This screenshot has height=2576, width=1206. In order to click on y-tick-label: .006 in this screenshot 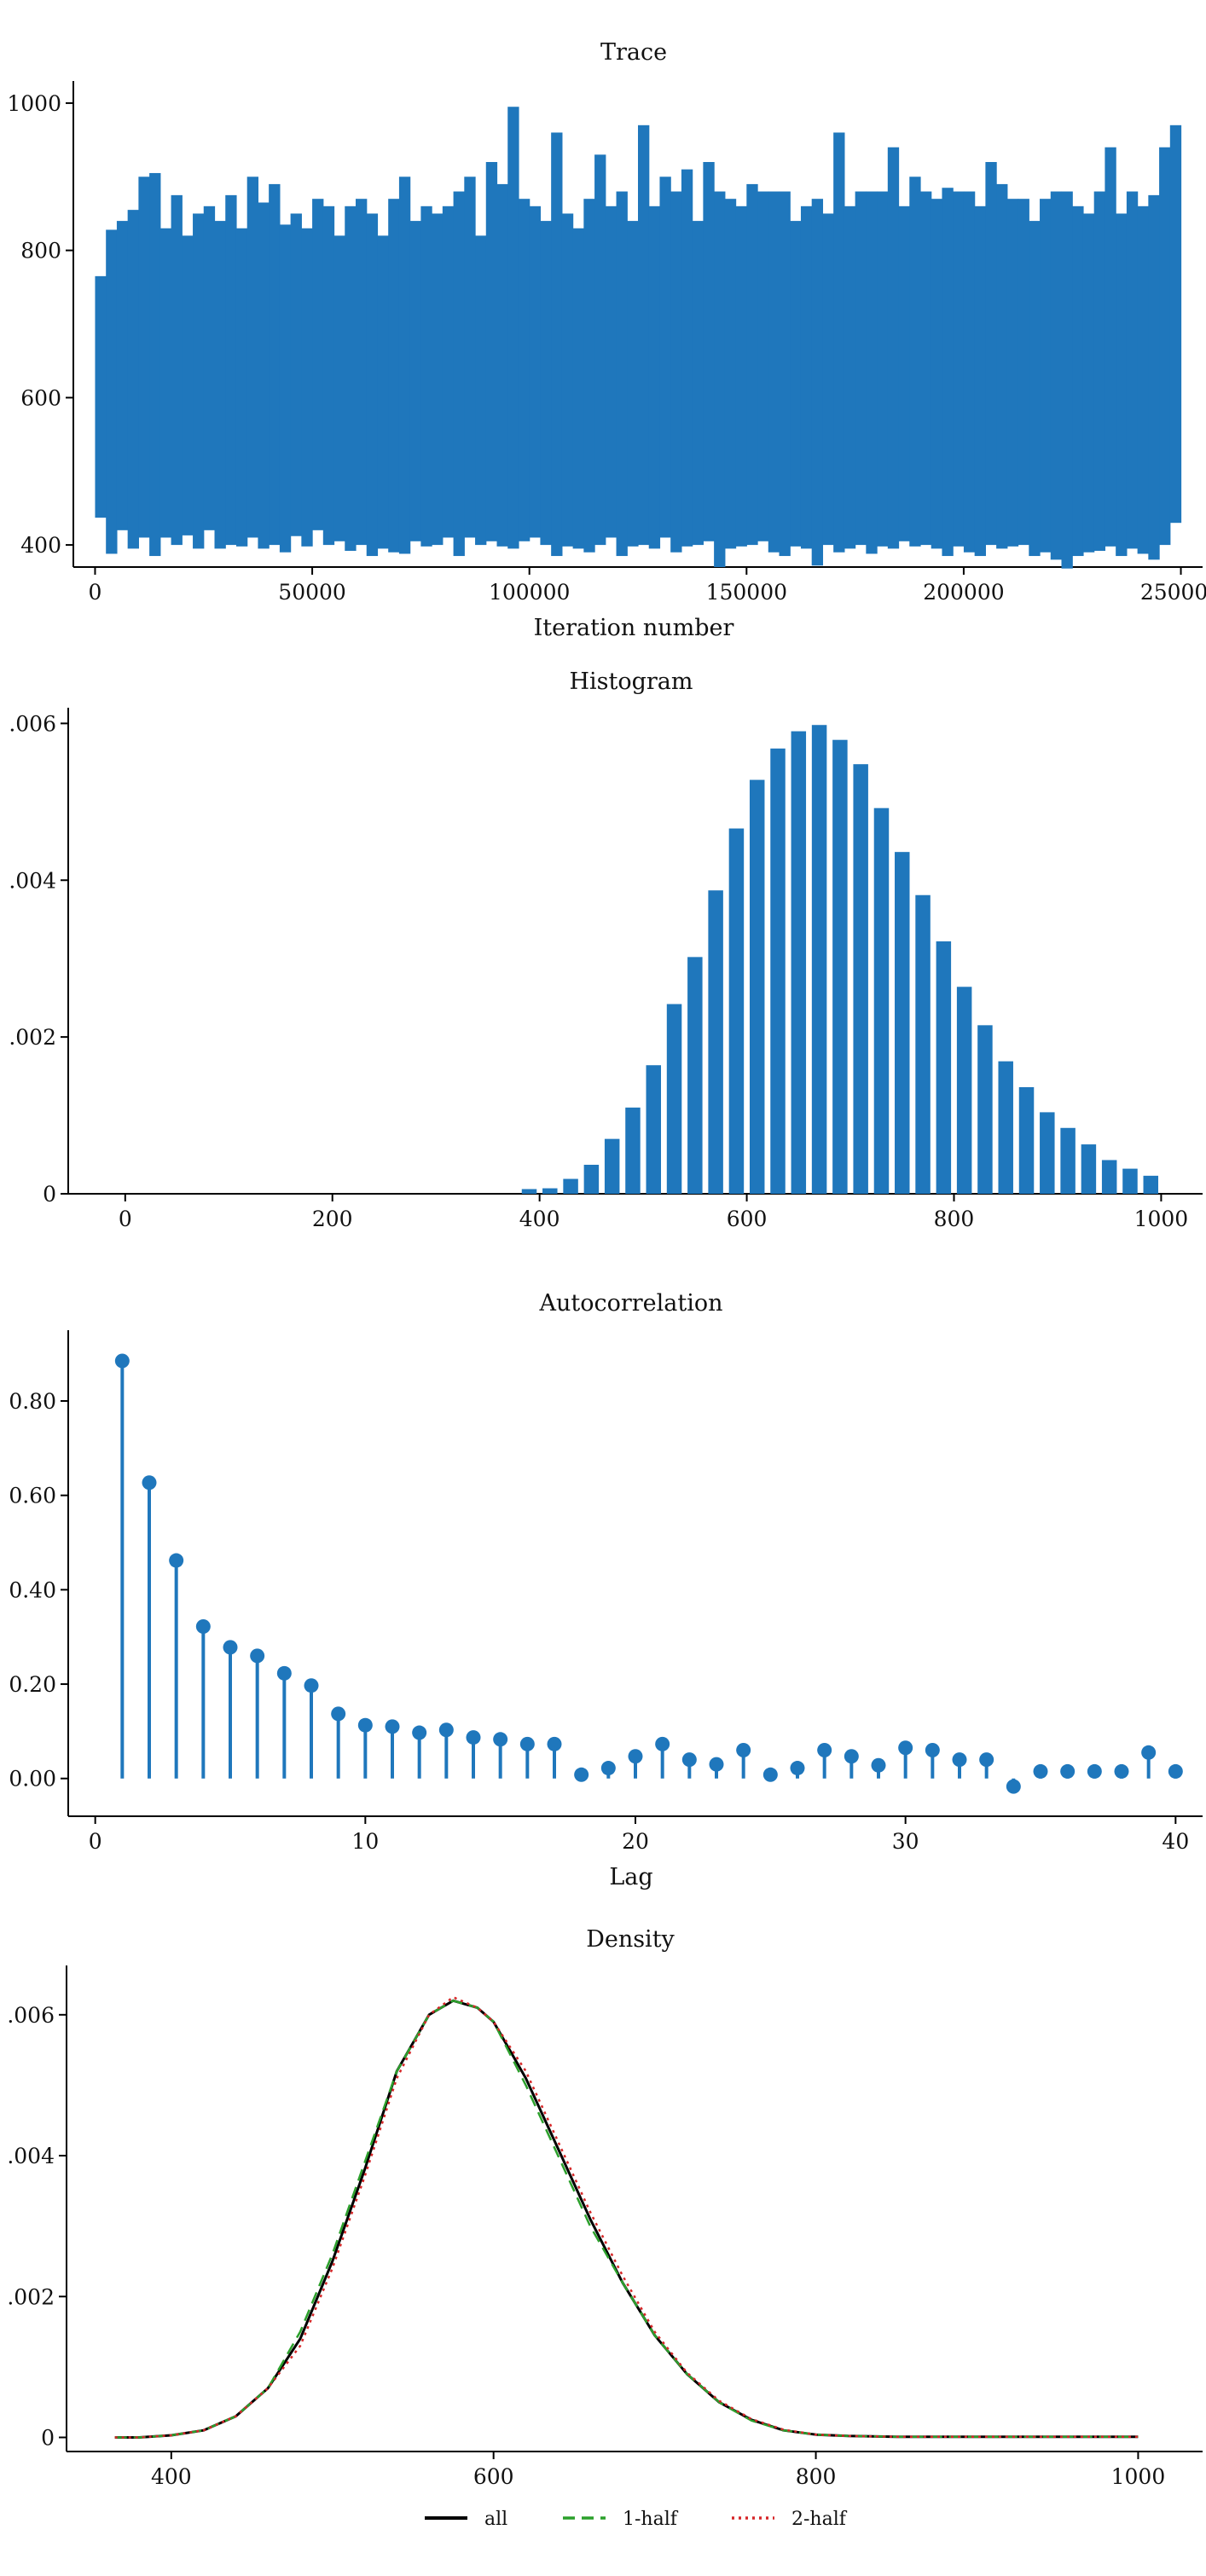, I will do `click(32, 723)`.